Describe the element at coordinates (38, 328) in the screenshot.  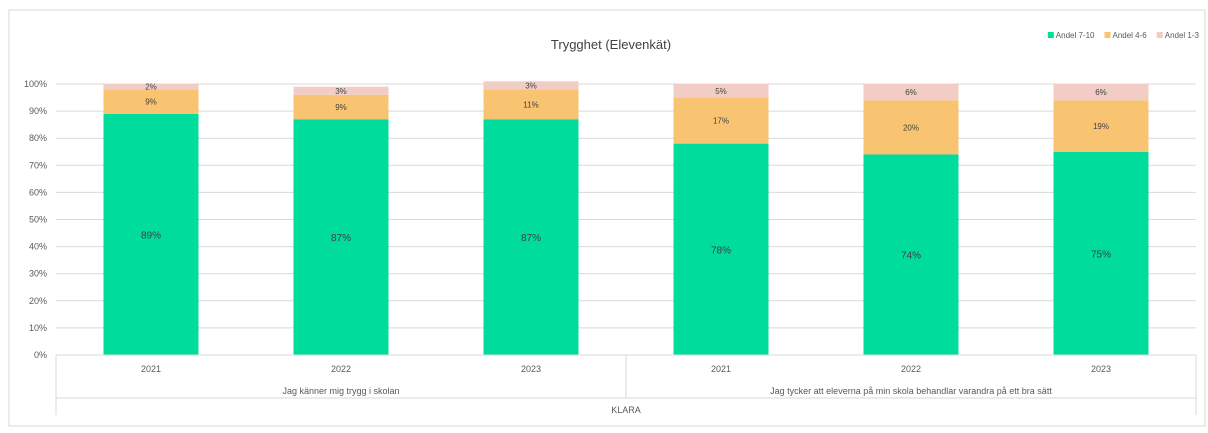
I see `y-tick-label: 10%` at that location.